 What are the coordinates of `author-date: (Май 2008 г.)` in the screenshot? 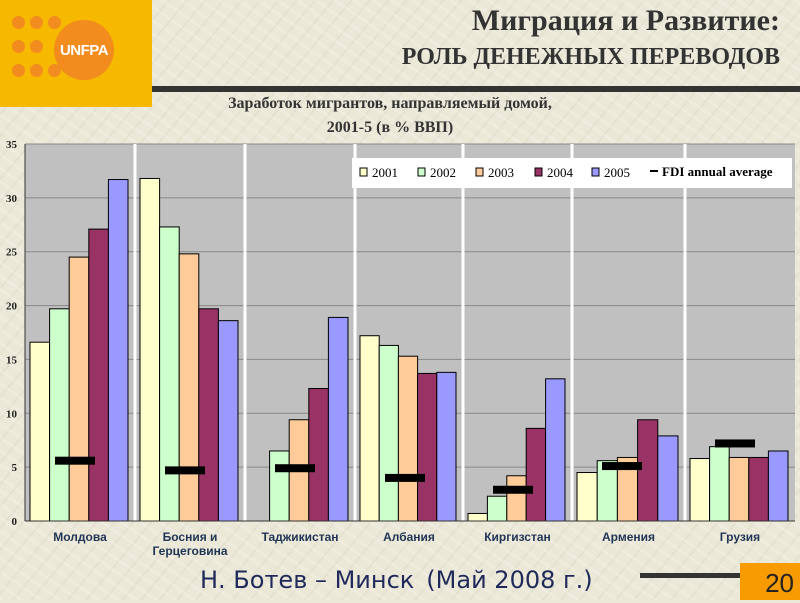 It's located at (509, 580).